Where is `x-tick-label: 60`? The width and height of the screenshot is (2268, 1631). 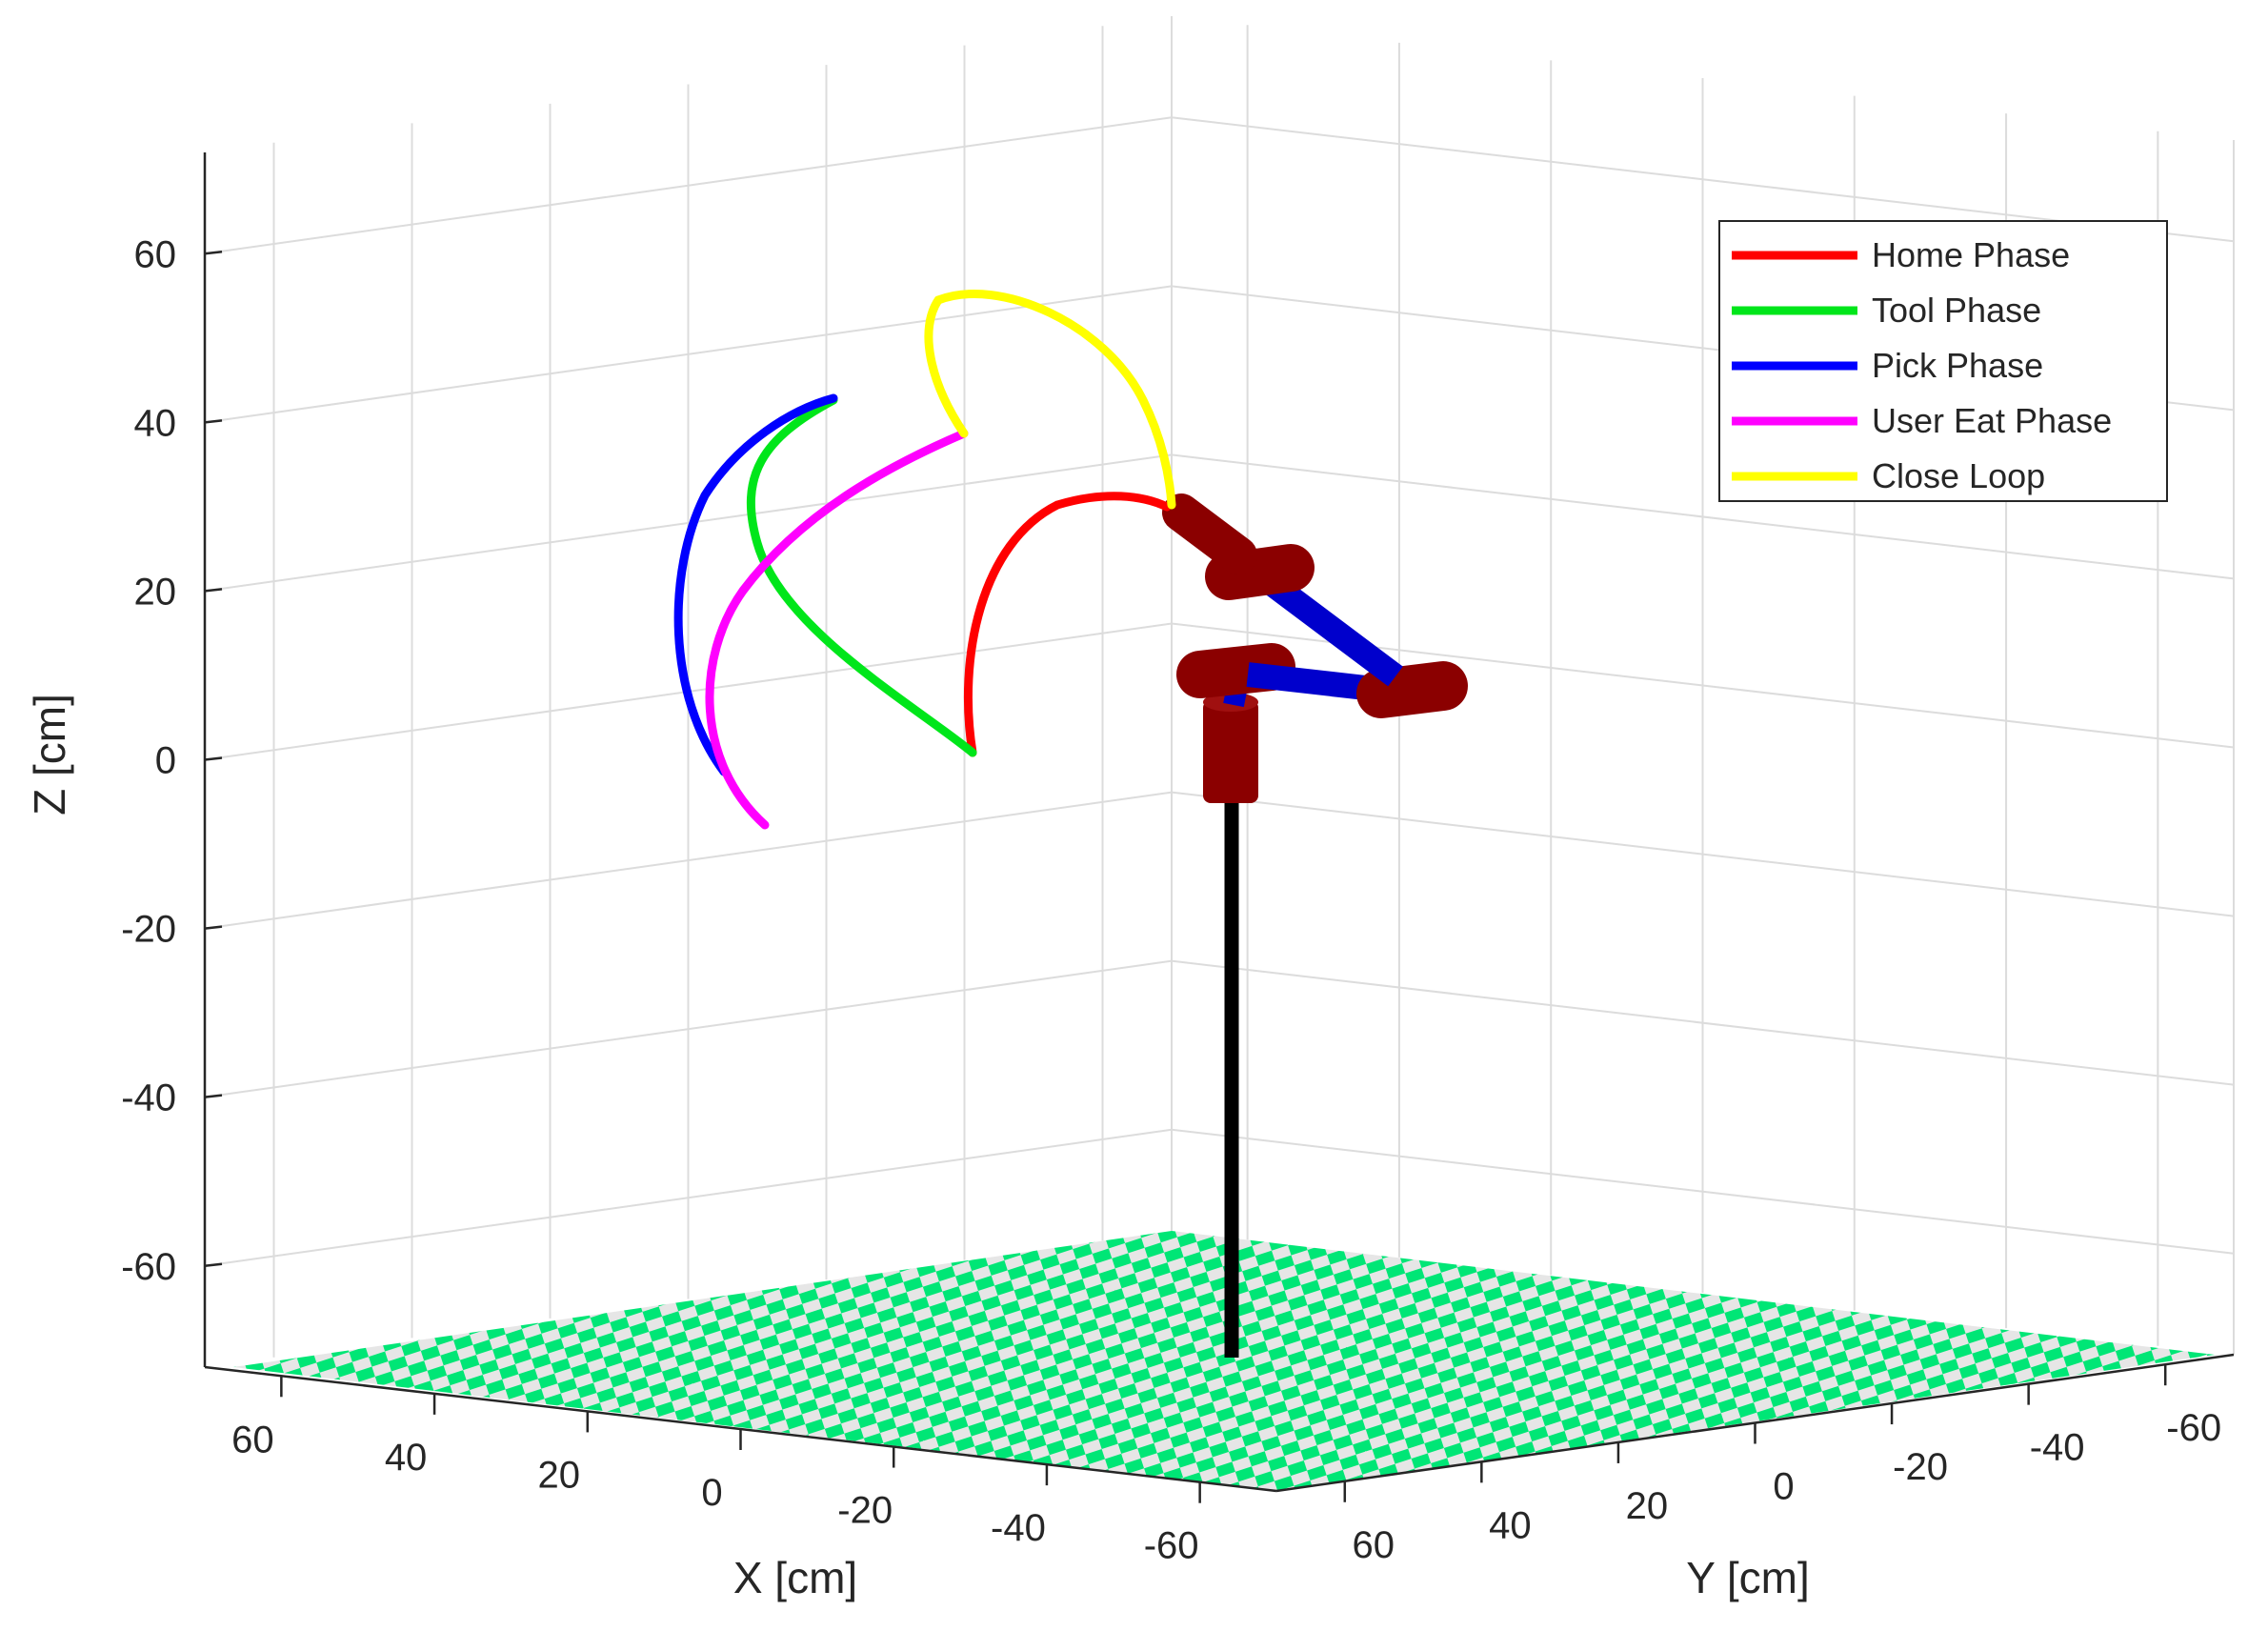 x-tick-label: 60 is located at coordinates (253, 1439).